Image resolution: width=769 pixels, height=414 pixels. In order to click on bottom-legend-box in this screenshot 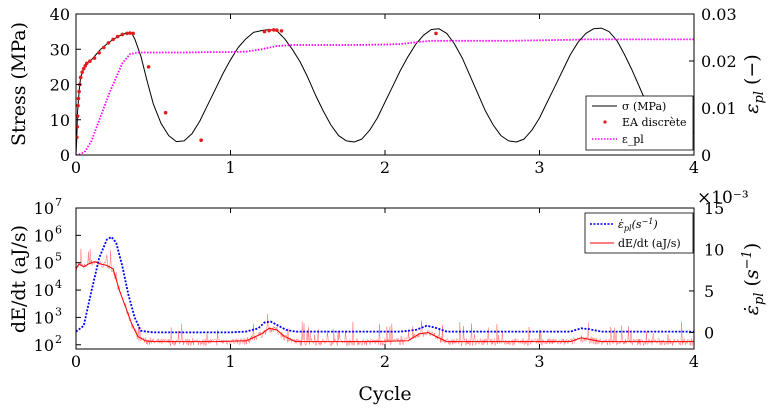, I will do `click(639, 233)`.